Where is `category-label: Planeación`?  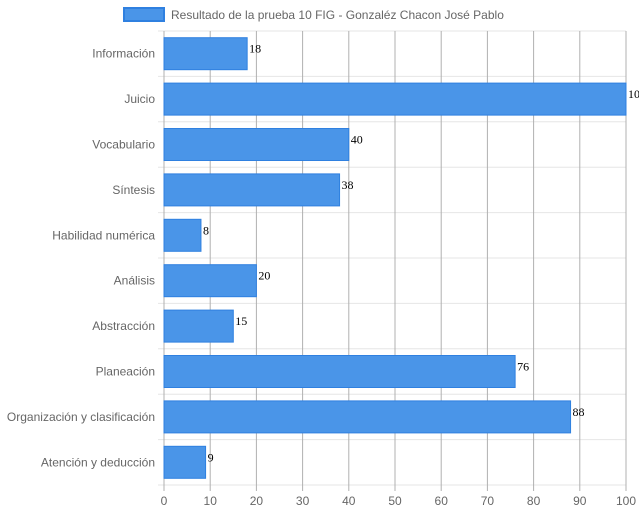
category-label: Planeación is located at coordinates (125, 372).